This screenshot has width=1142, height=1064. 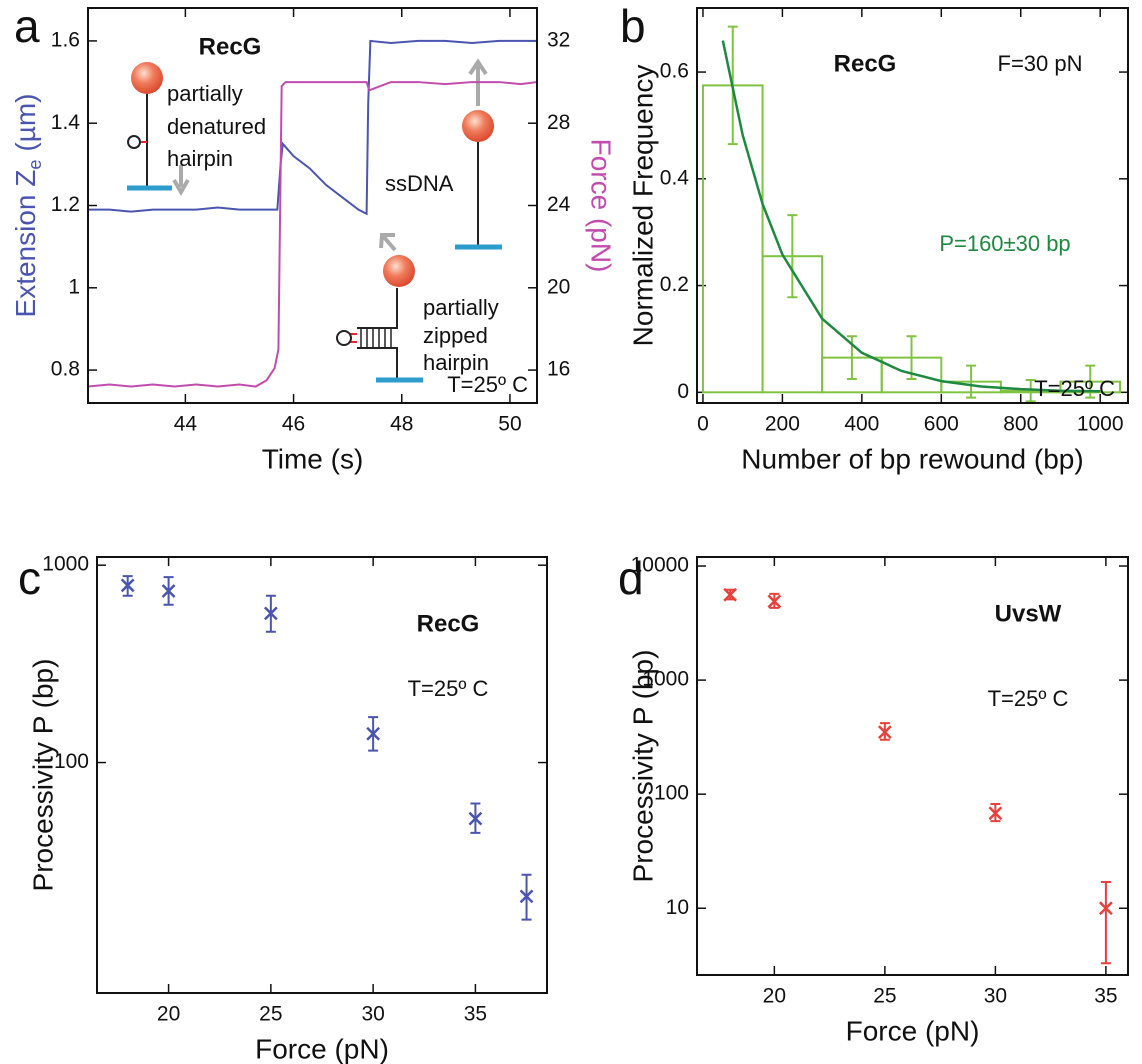 I want to click on y-axis-label-sub: e, so click(x=35, y=165).